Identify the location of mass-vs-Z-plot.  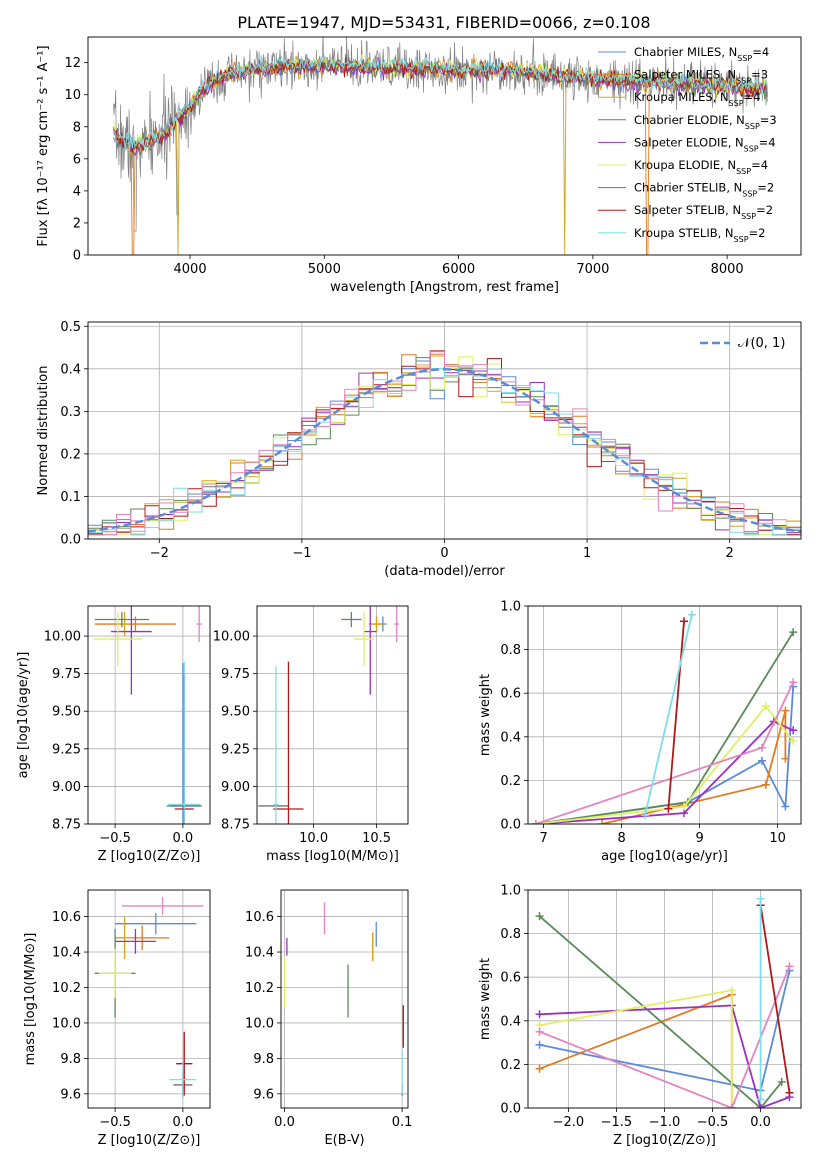
(149, 997).